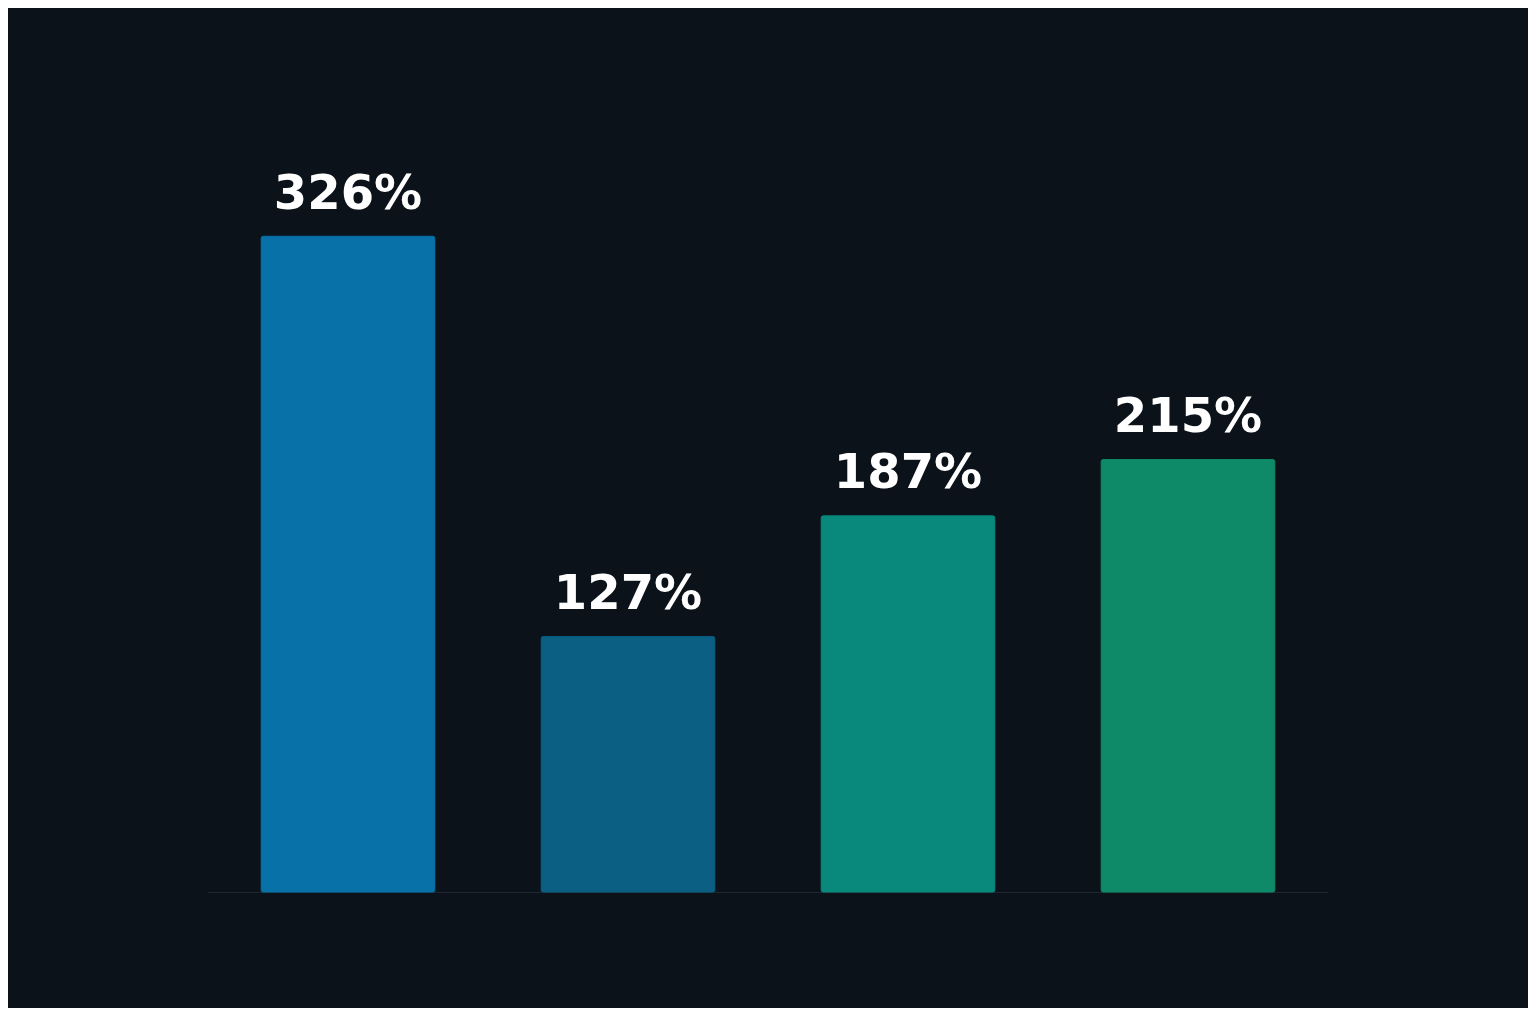 This screenshot has height=1024, width=1536. I want to click on data-label: 127%, so click(628, 592).